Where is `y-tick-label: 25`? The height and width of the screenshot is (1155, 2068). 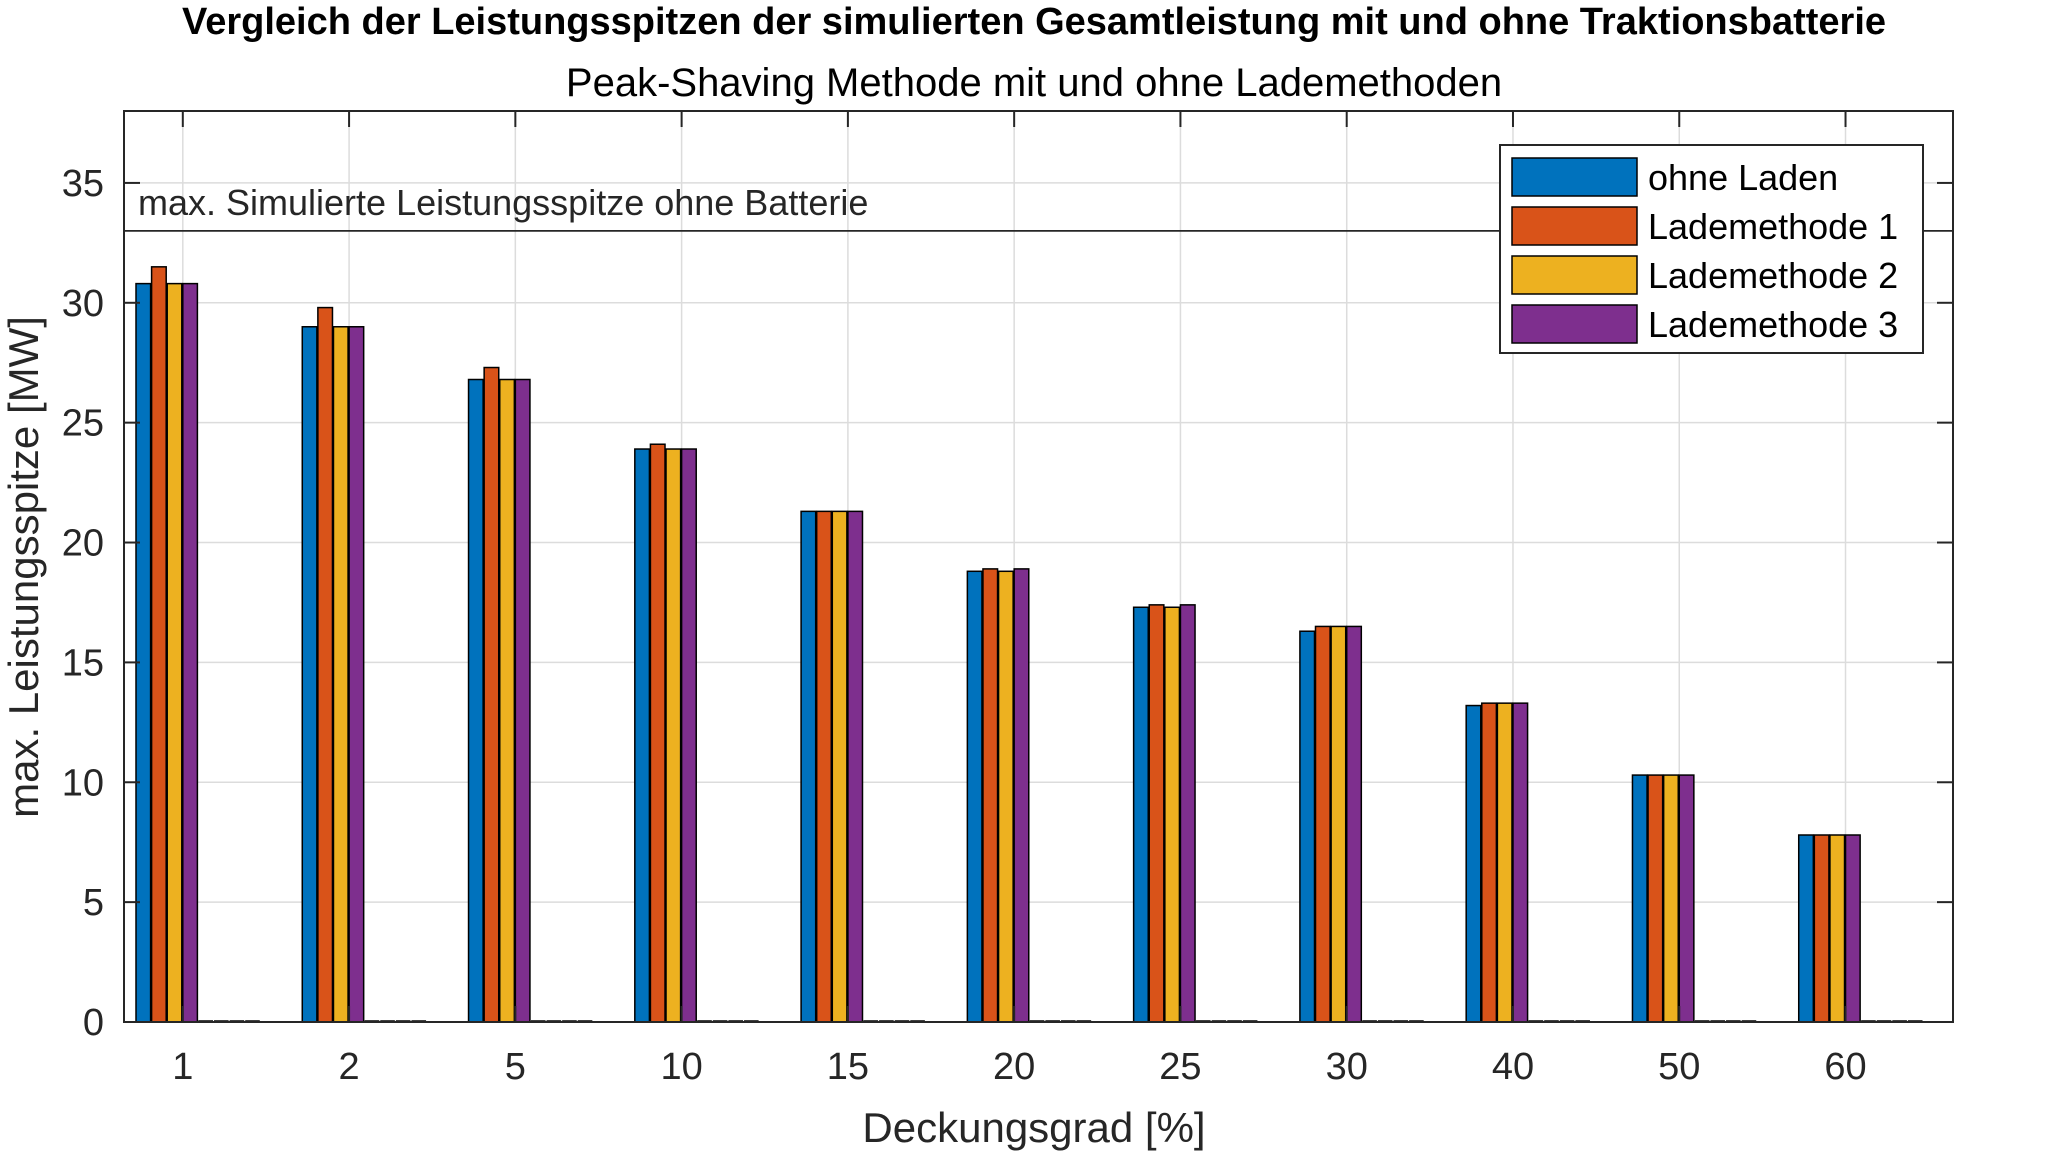 y-tick-label: 25 is located at coordinates (83, 424).